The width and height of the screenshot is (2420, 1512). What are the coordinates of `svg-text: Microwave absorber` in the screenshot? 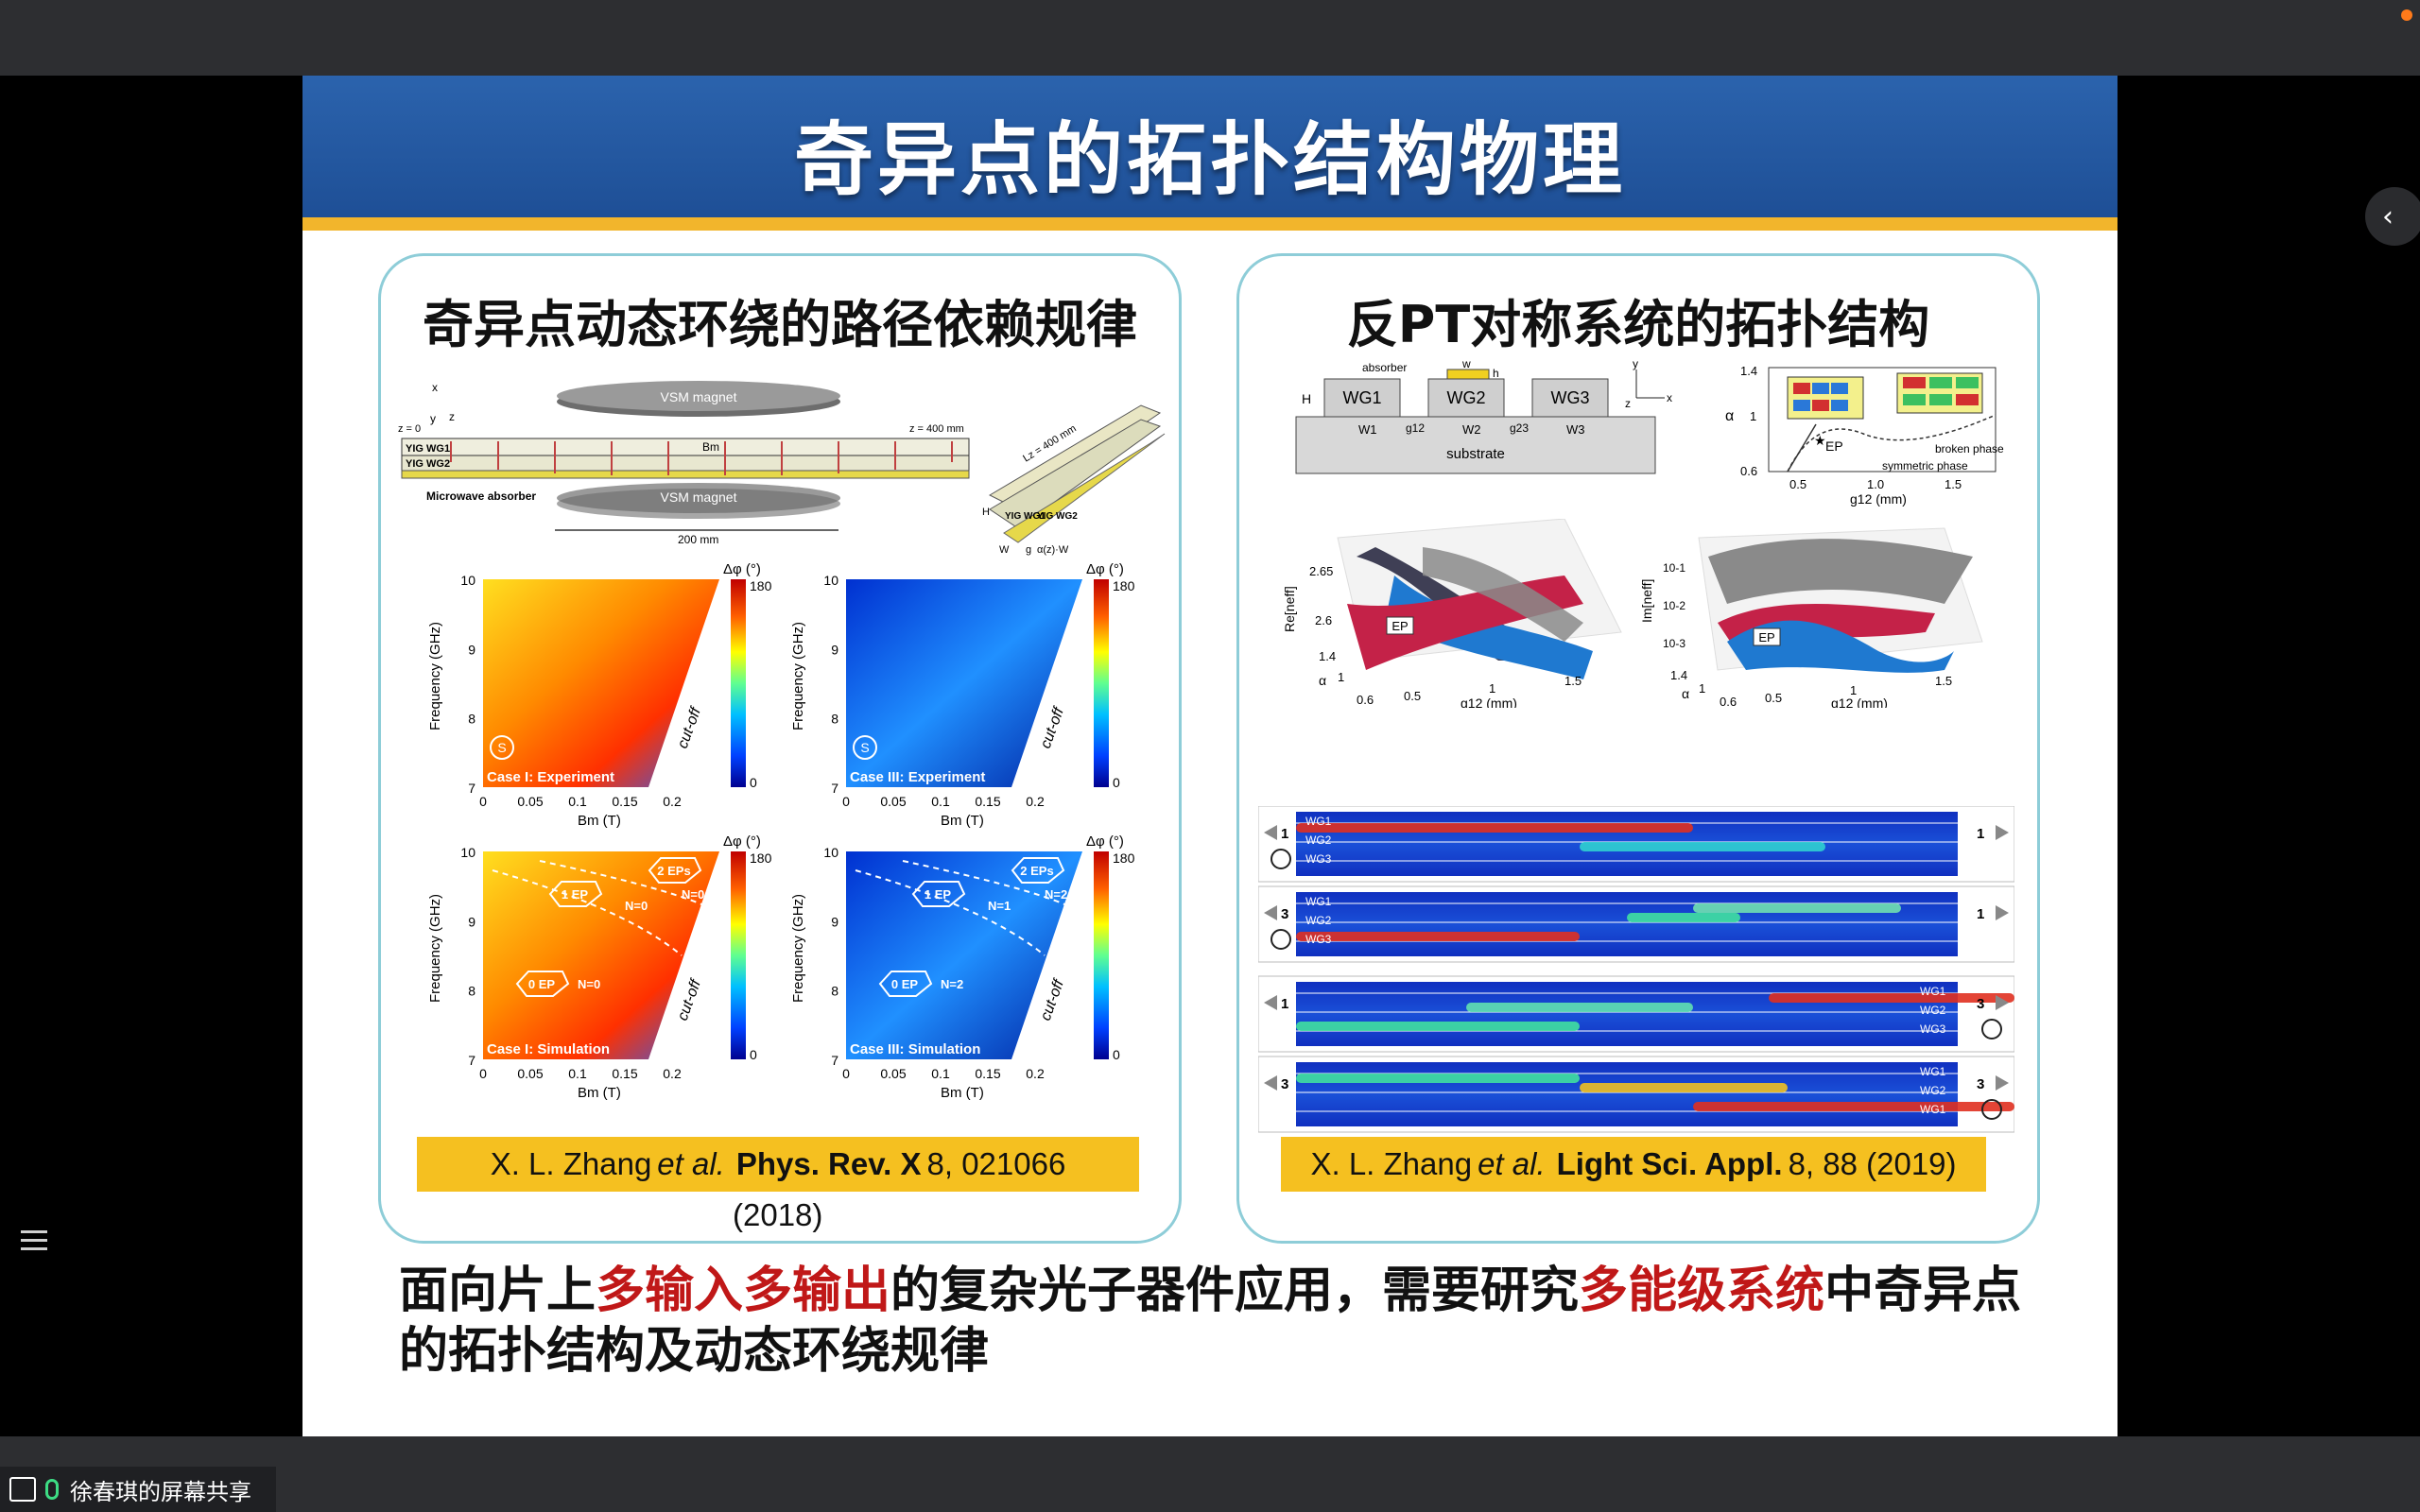 It's located at (481, 496).